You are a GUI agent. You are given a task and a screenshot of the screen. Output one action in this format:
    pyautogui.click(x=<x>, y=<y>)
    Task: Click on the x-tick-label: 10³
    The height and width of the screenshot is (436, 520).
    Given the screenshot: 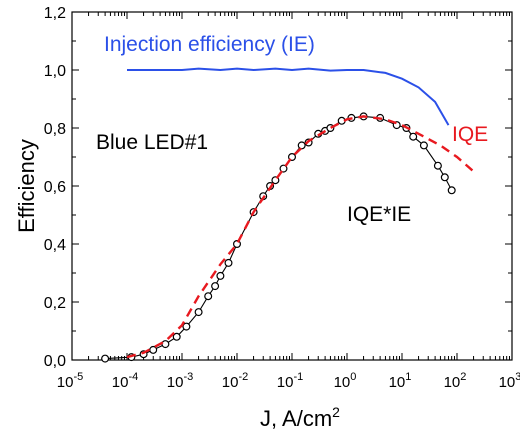 What is the action you would take?
    pyautogui.click(x=509, y=381)
    